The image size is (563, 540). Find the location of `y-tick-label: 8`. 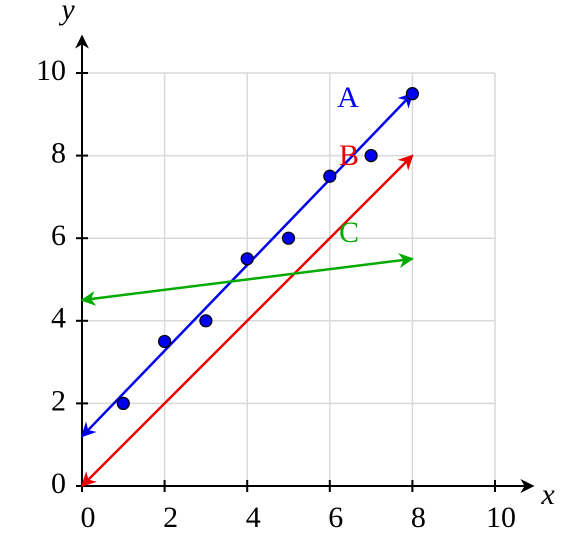

y-tick-label: 8 is located at coordinates (58, 152).